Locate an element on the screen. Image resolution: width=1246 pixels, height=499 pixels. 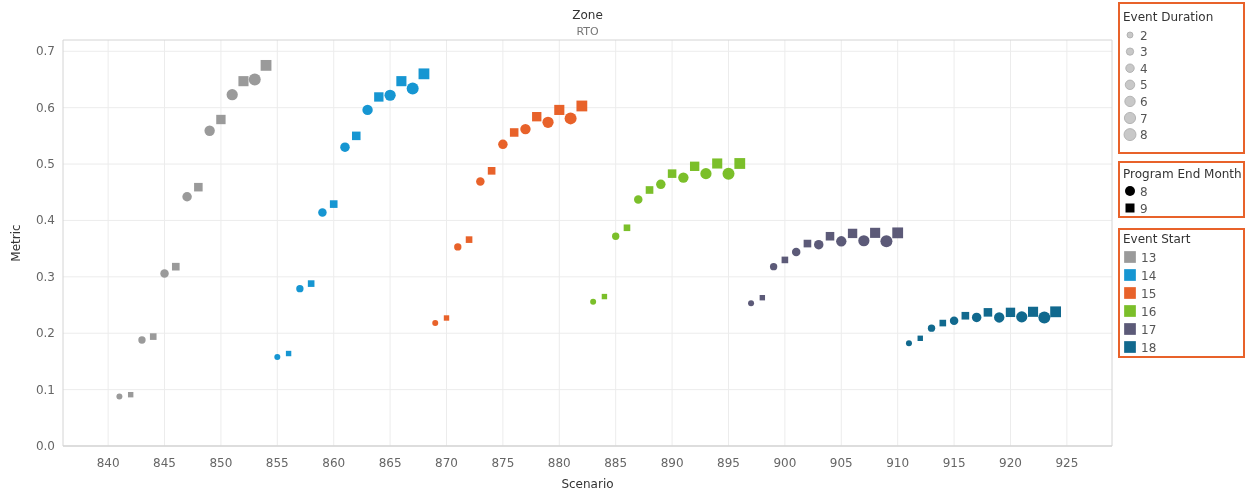
legend-title: Event Start is located at coordinates (1157, 239).